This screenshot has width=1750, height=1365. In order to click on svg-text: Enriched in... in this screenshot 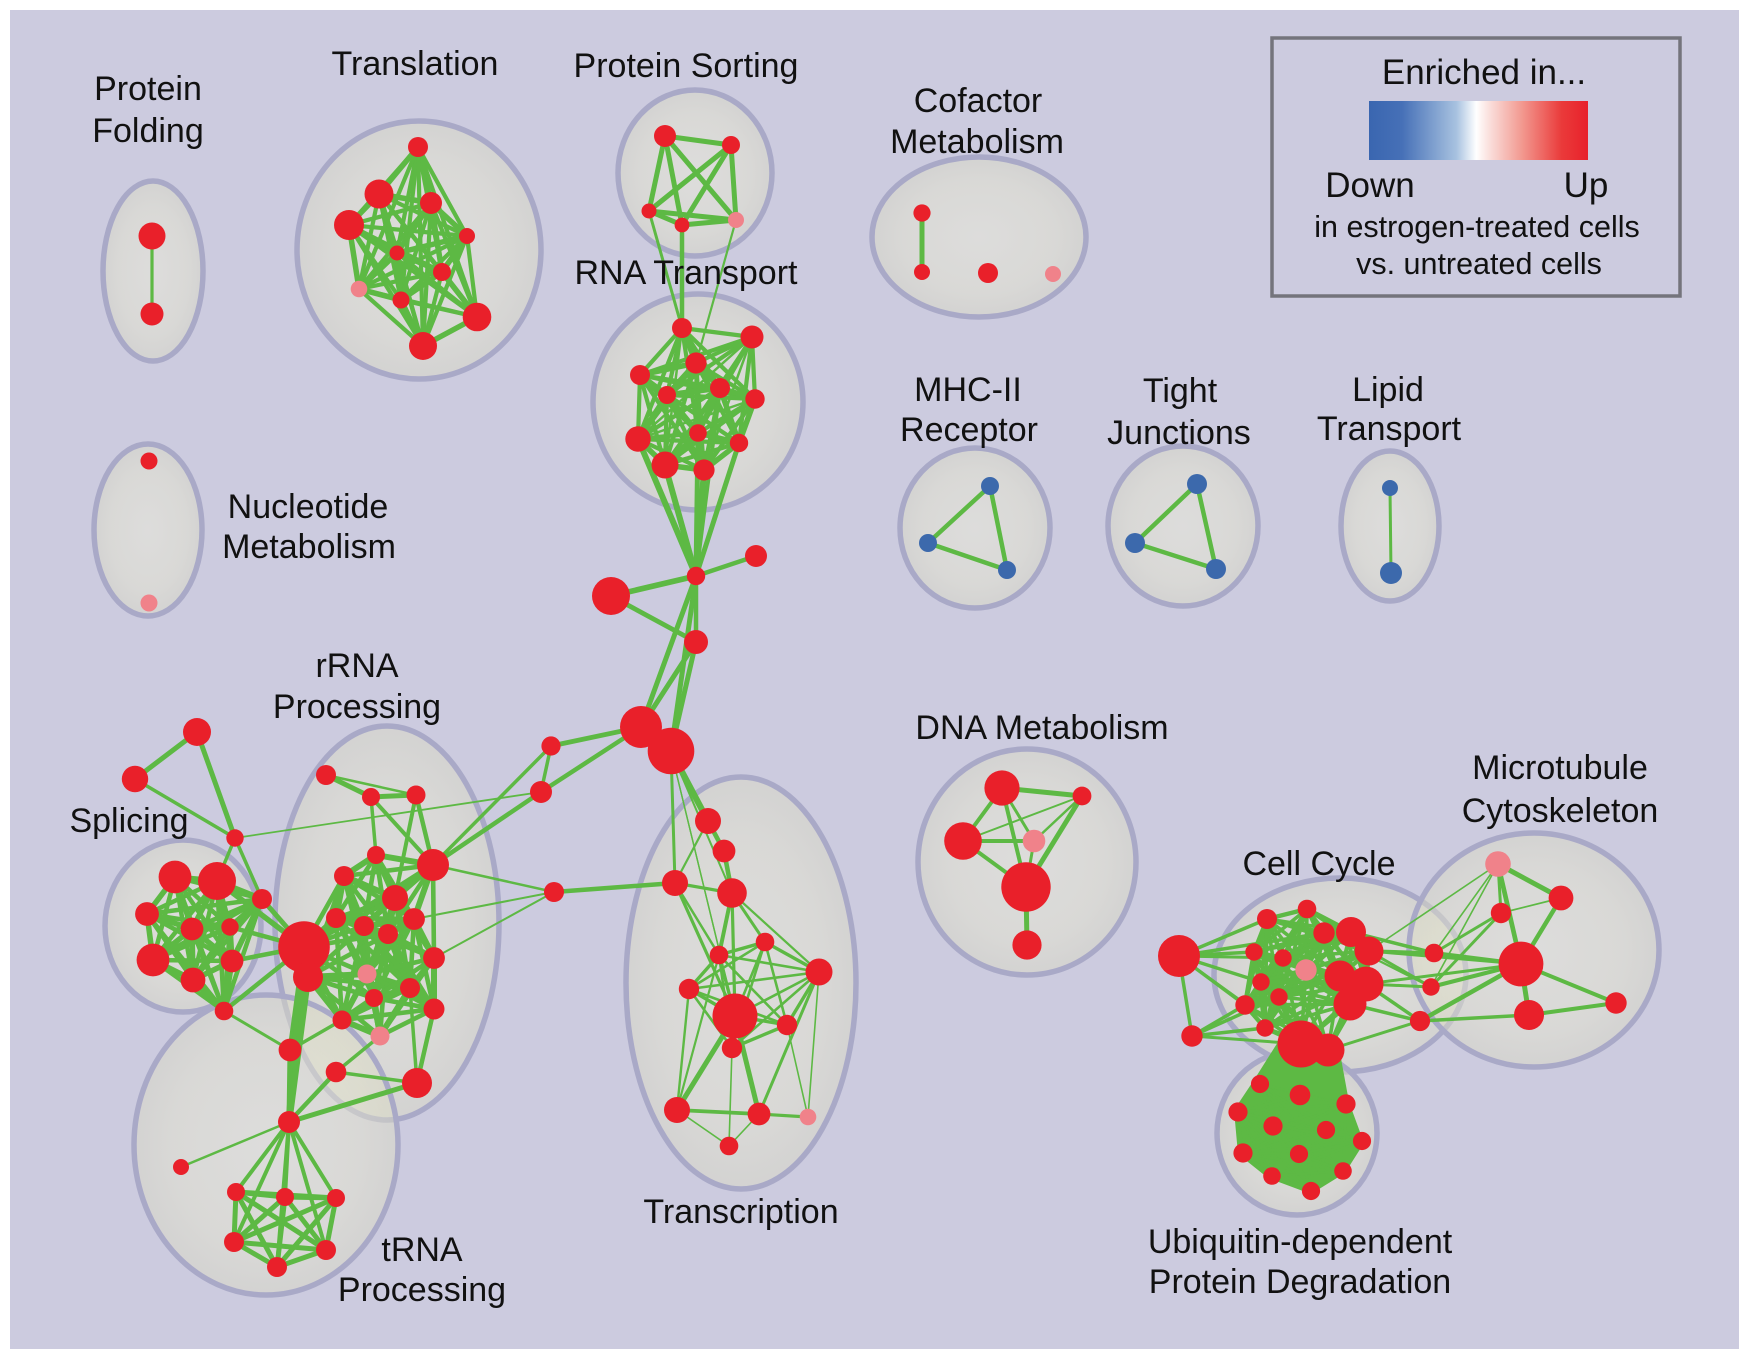, I will do `click(1484, 72)`.